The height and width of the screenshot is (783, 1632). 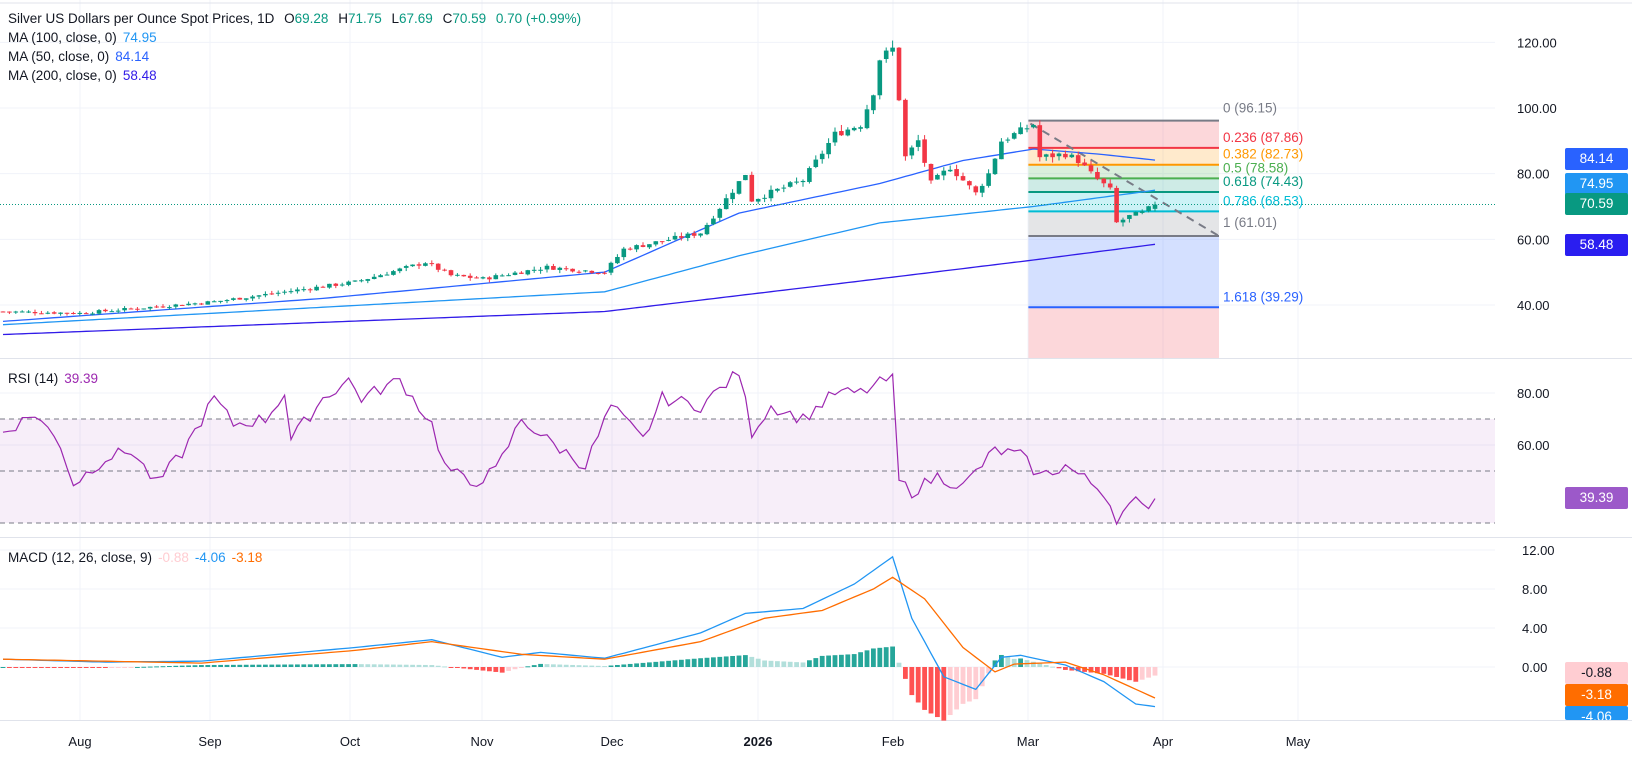 What do you see at coordinates (1250, 108) in the screenshot?
I see `fib-level-label: 0 (96.15)` at bounding box center [1250, 108].